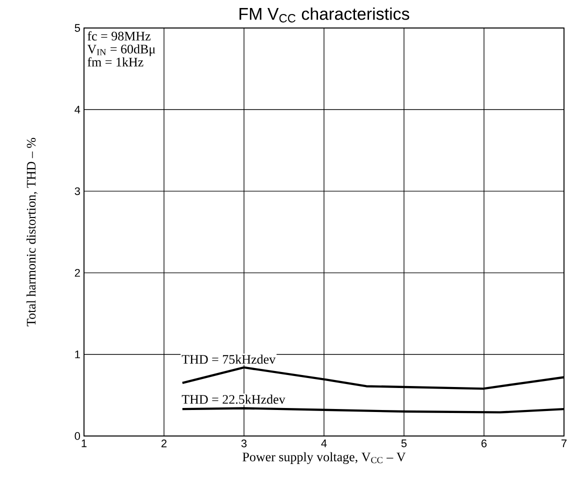  Describe the element at coordinates (564, 444) in the screenshot. I see `x-tick-label: 7` at that location.